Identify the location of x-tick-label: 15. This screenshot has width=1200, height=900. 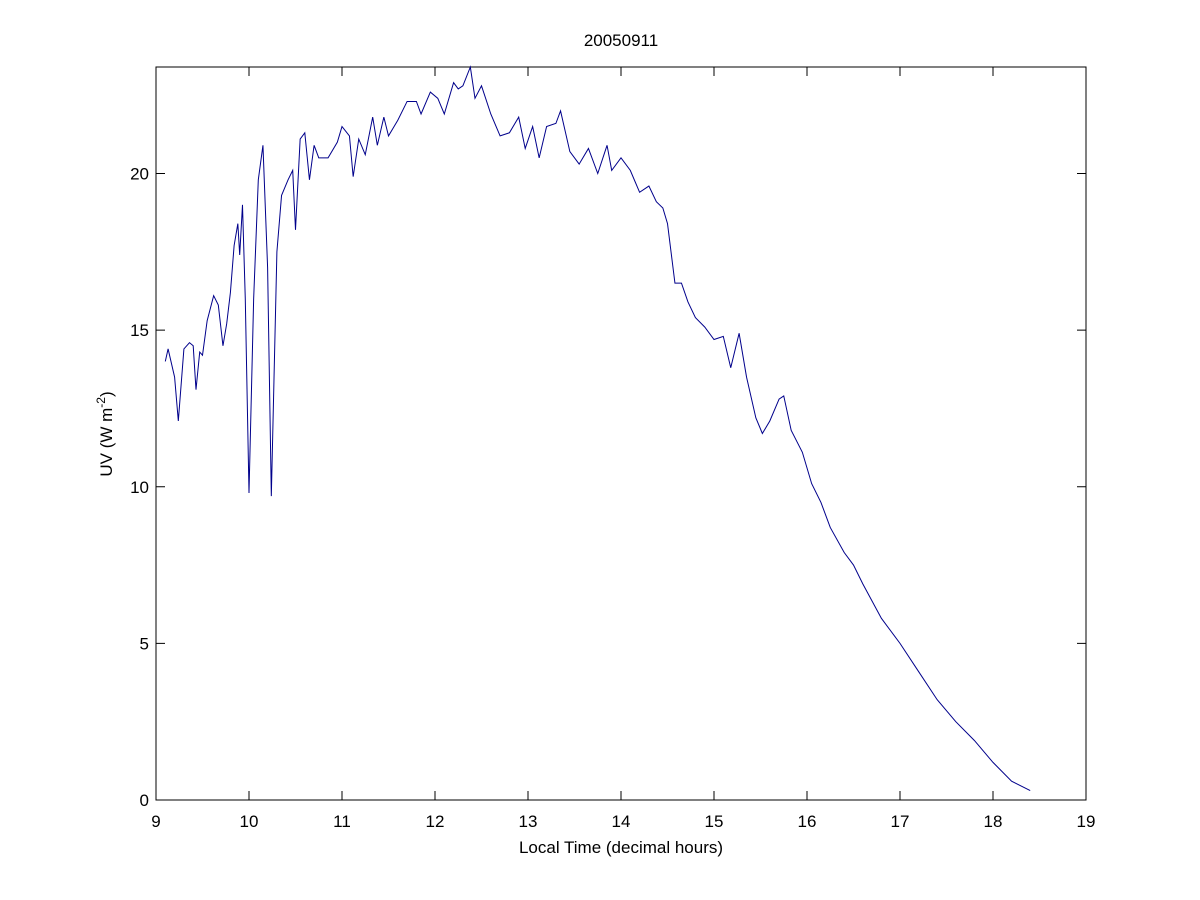
(714, 821).